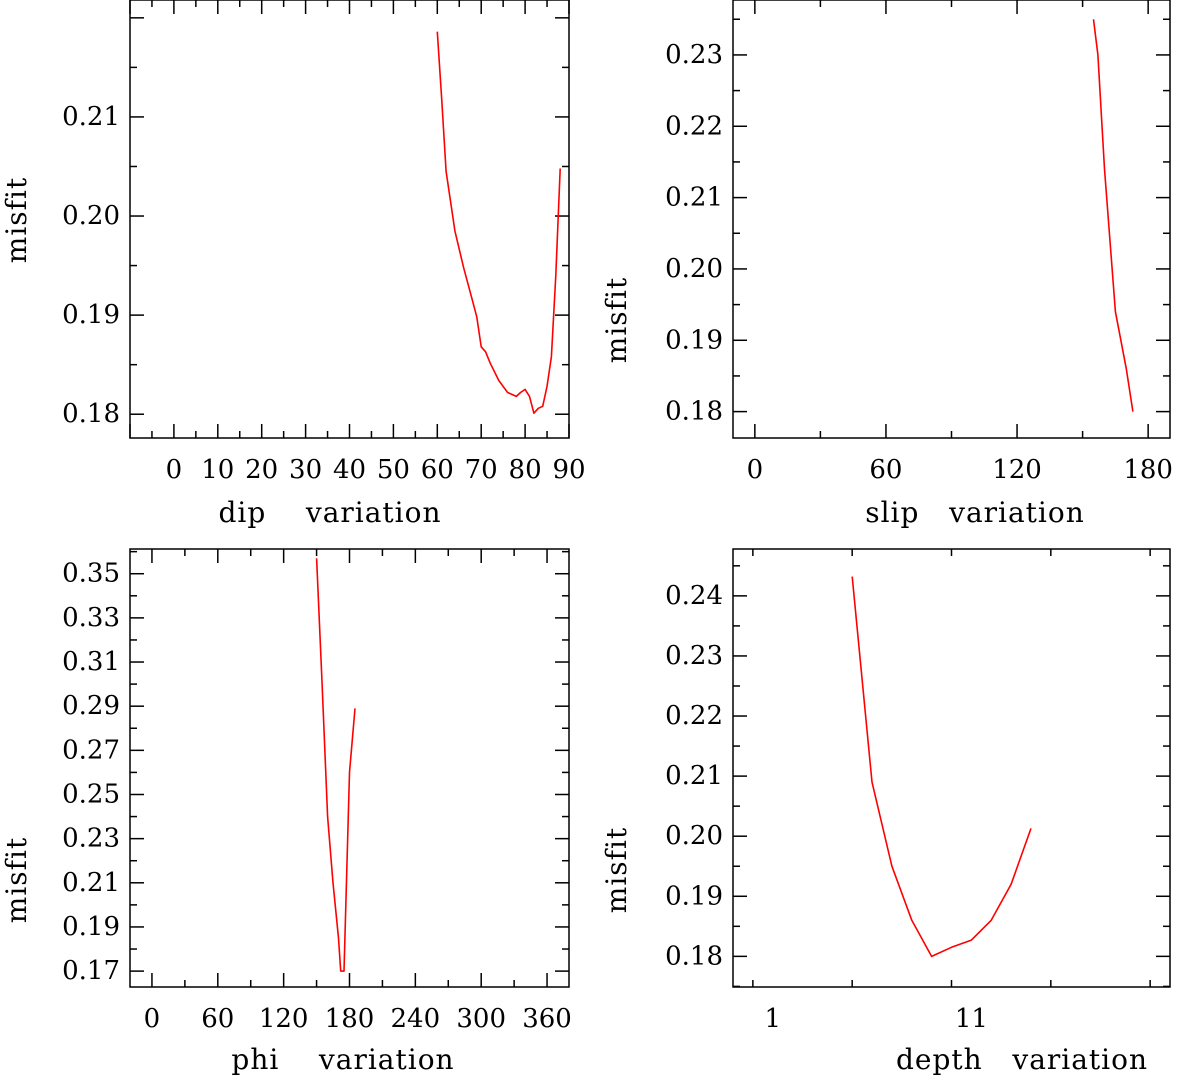 The height and width of the screenshot is (1076, 1183). Describe the element at coordinates (568, 470) in the screenshot. I see `x-tick-label: 90` at that location.